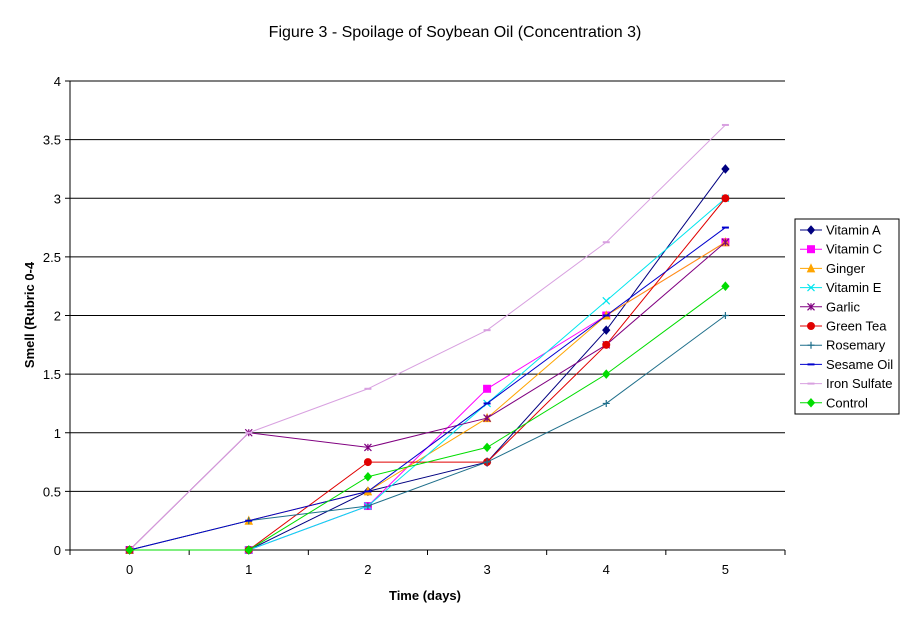  I want to click on y-axis-title: Smell (Rubric 0-4, so click(29, 314).